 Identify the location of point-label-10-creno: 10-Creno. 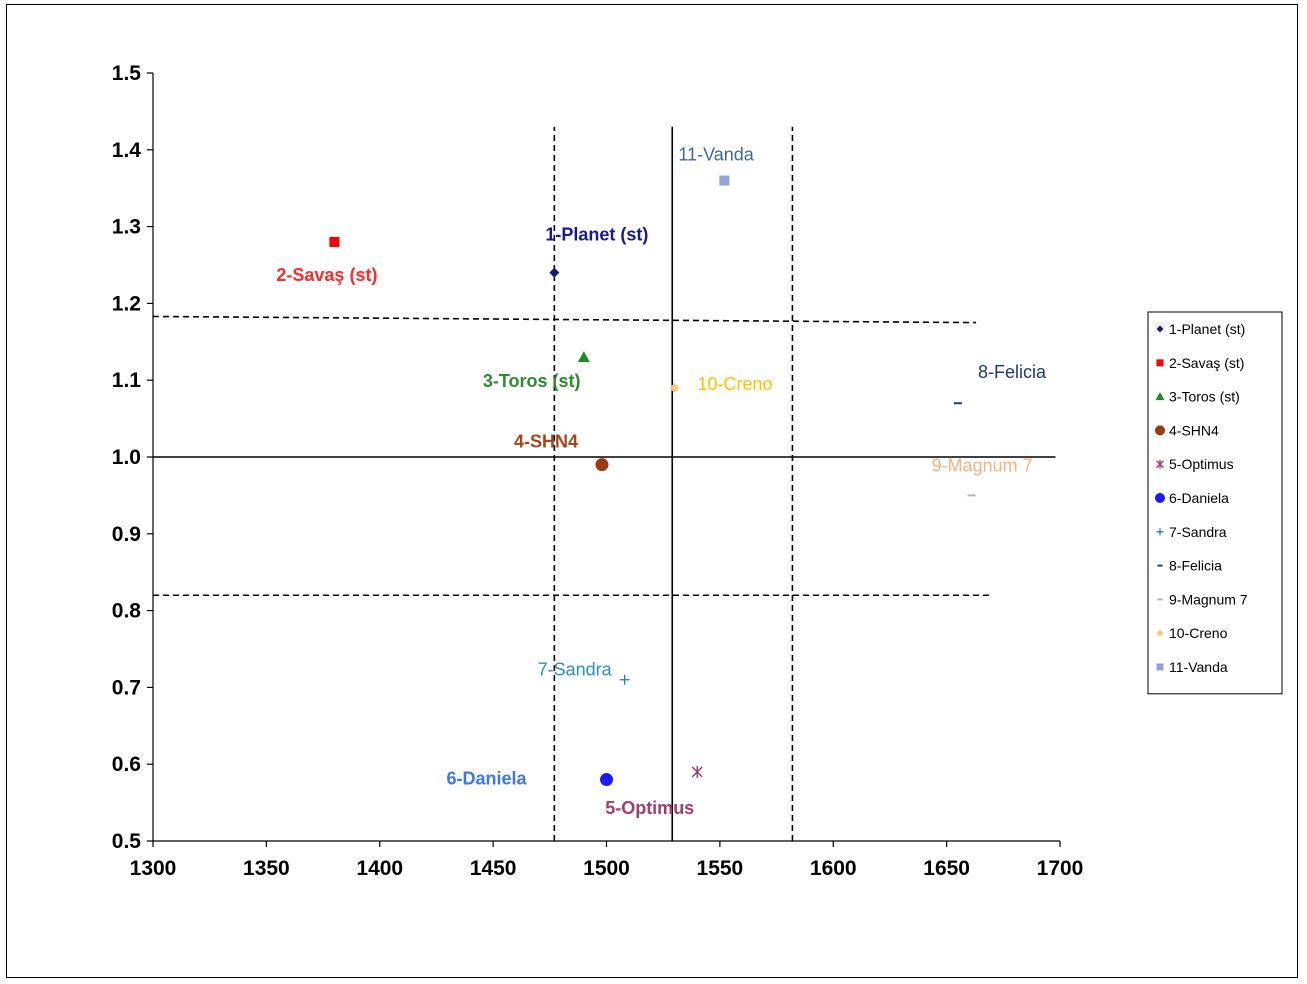
(735, 384).